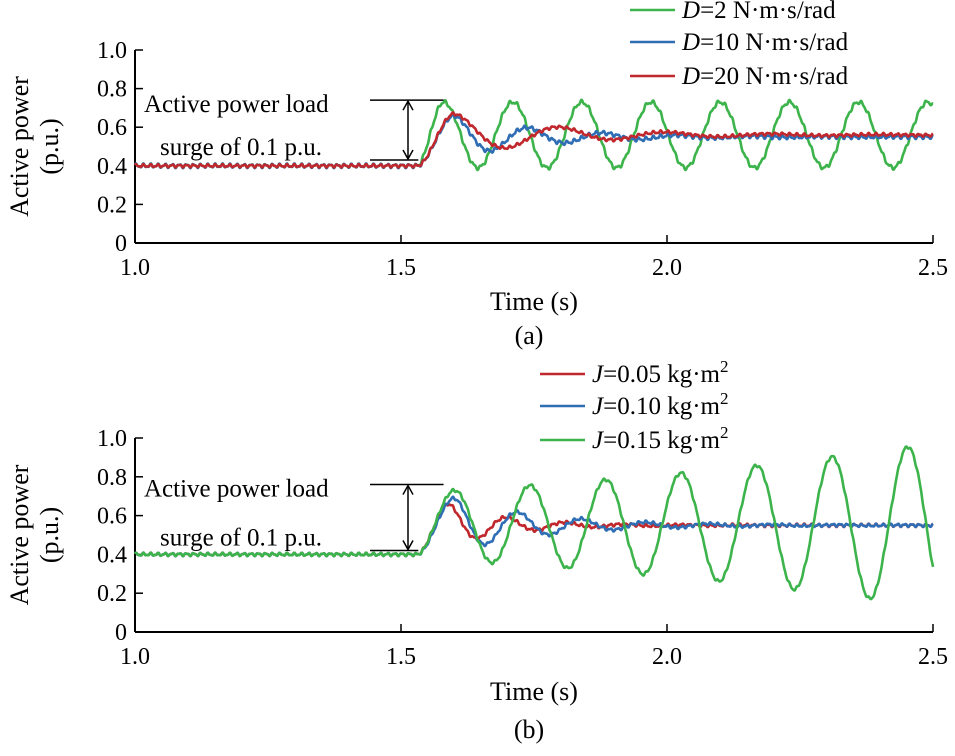  I want to click on panel-label: (b), so click(529, 729).